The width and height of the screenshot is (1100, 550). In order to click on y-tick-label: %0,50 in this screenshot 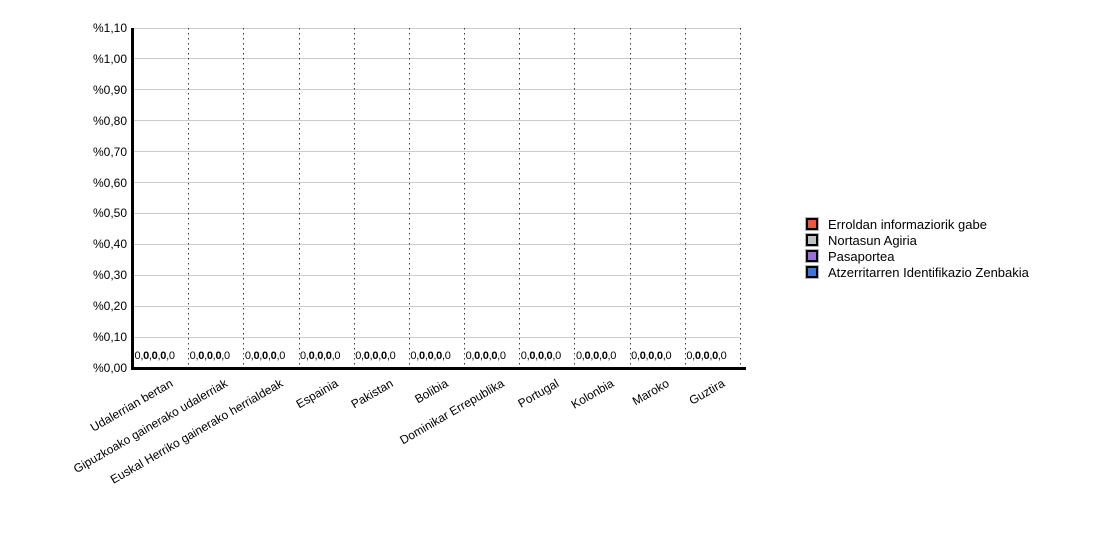, I will do `click(109, 213)`.